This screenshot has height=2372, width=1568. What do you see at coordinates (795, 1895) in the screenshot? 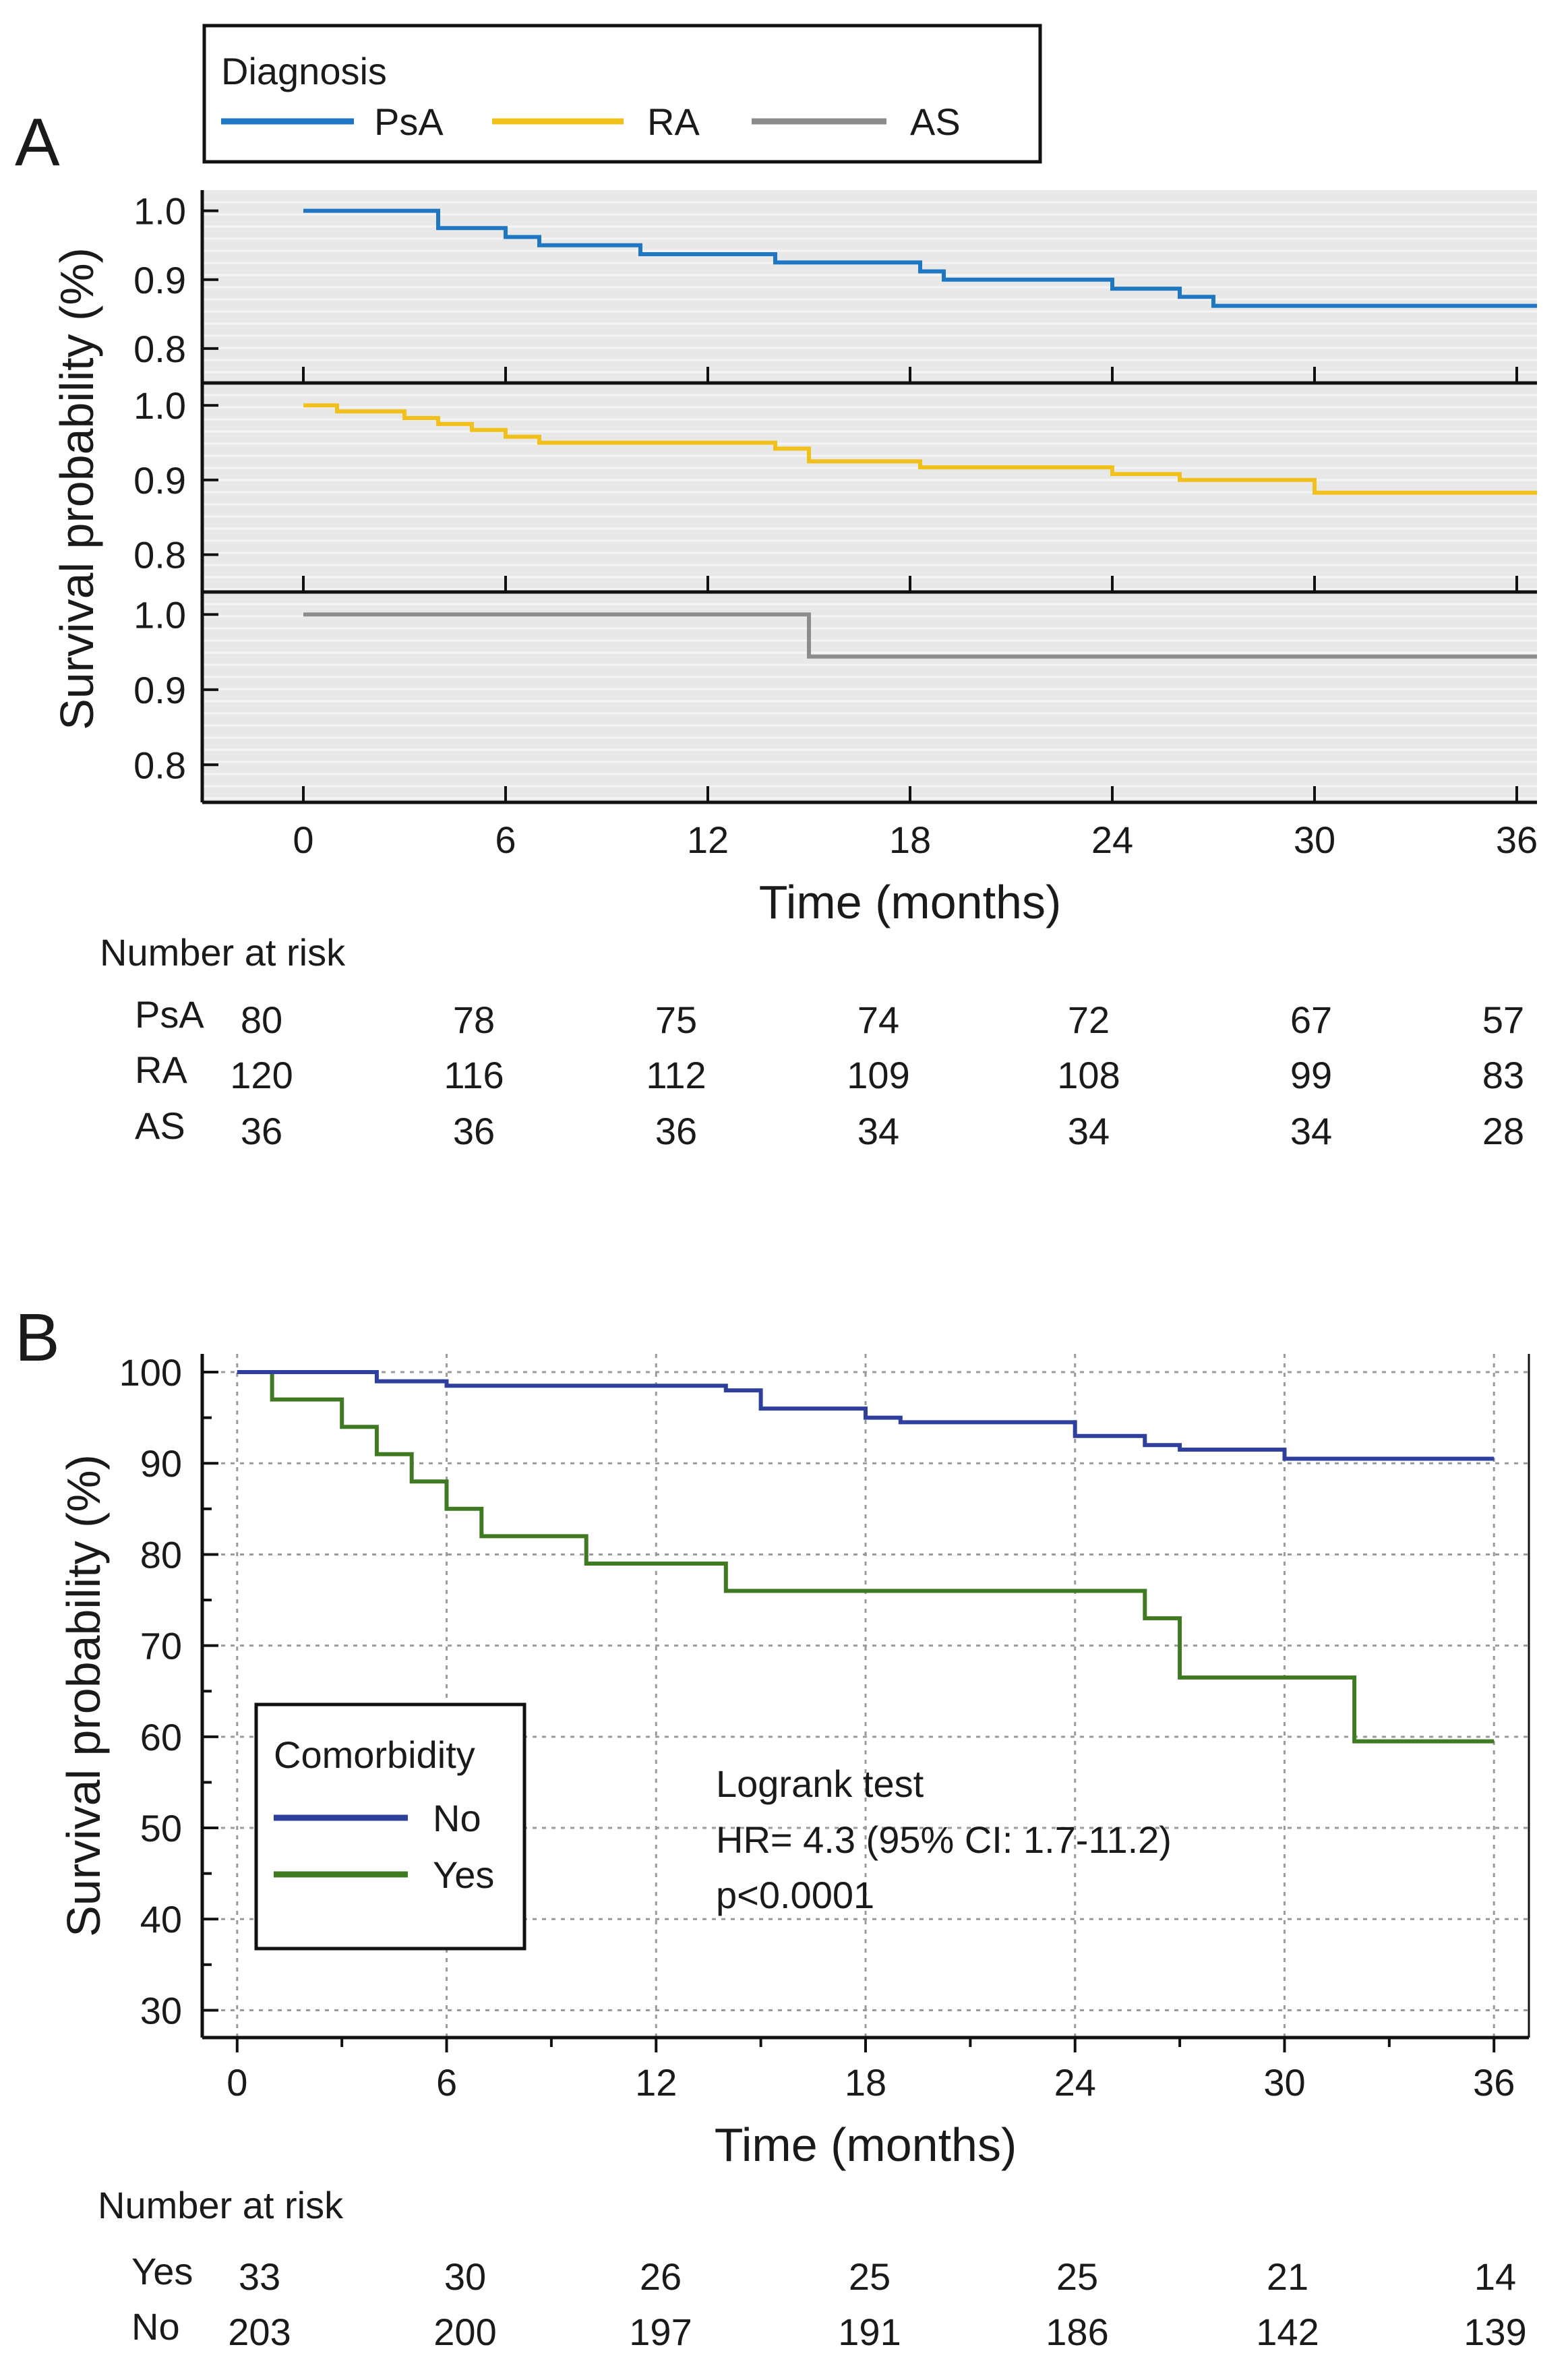
I see `annotation-line: p<0.0001` at bounding box center [795, 1895].